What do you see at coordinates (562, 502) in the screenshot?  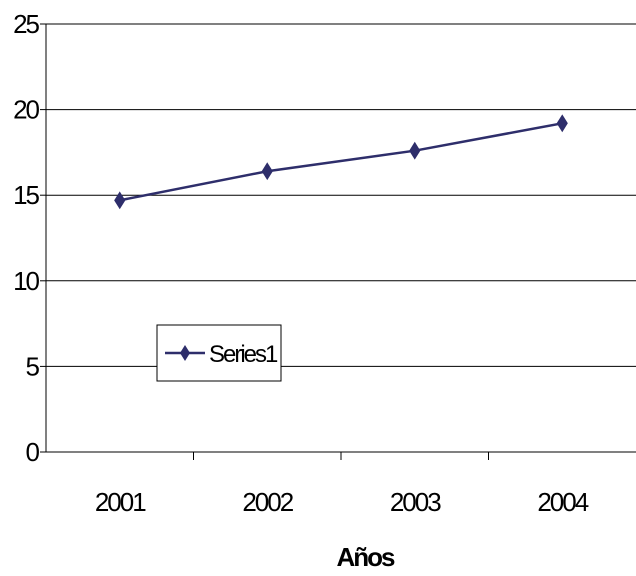 I see `x-tick-label: 2004` at bounding box center [562, 502].